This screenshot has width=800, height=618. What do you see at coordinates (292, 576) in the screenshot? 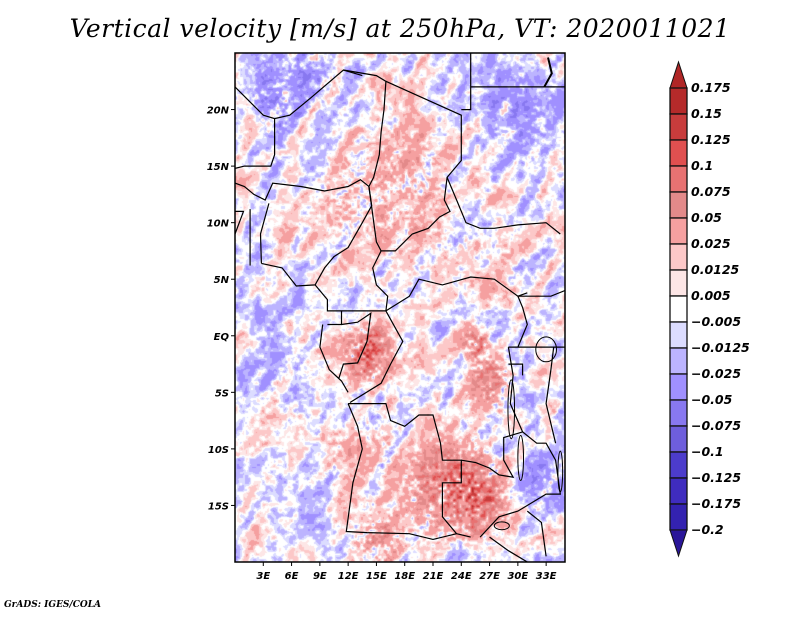
I see `x-tick-label: 6E` at bounding box center [292, 576].